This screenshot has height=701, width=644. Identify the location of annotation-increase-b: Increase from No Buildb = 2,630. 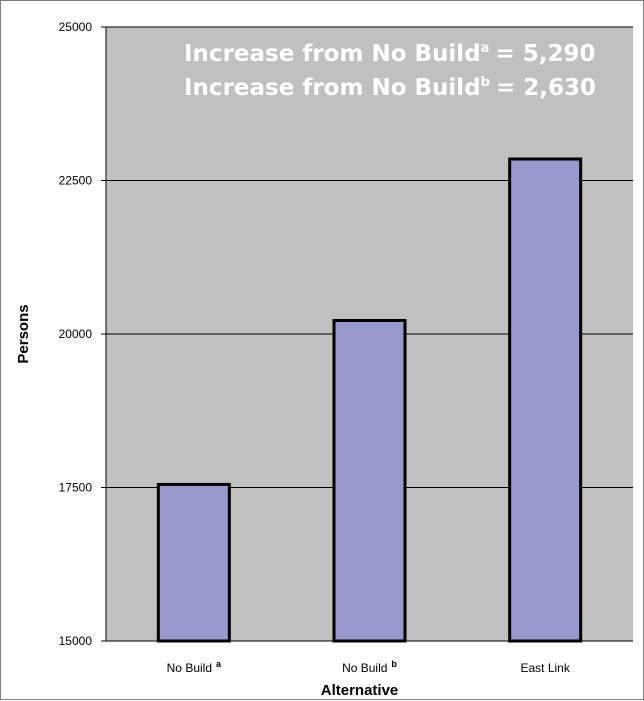
(390, 88).